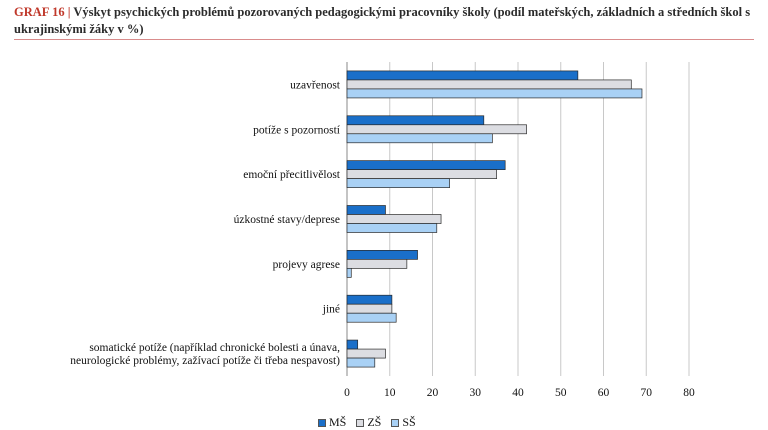  Describe the element at coordinates (371, 317) in the screenshot. I see `bar-SŠ-5` at that location.